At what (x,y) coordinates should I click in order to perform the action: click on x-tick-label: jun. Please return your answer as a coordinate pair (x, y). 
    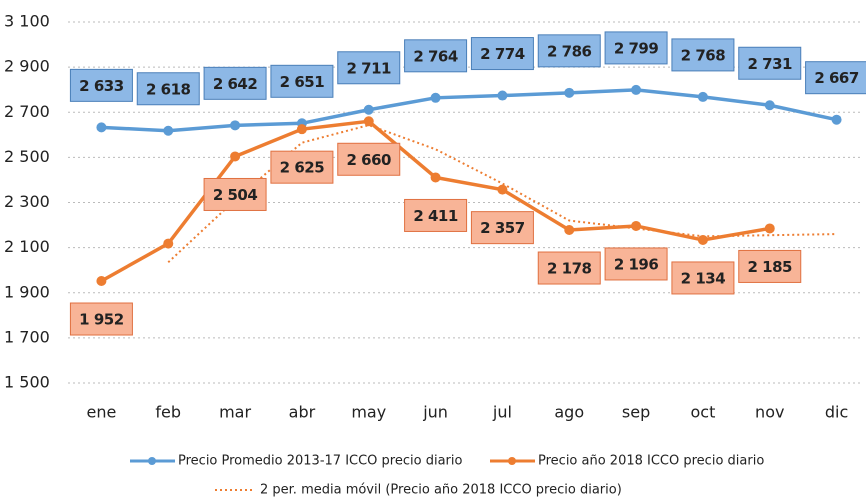
    Looking at the image, I should click on (435, 412).